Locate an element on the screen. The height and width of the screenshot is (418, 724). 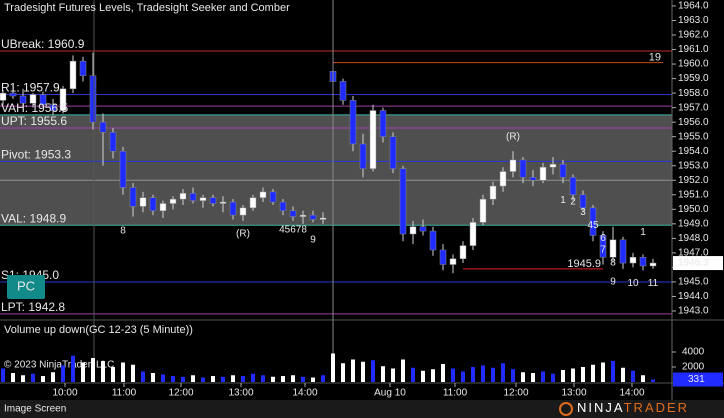
last-price-label: 1946.3 is located at coordinates (693, 263).